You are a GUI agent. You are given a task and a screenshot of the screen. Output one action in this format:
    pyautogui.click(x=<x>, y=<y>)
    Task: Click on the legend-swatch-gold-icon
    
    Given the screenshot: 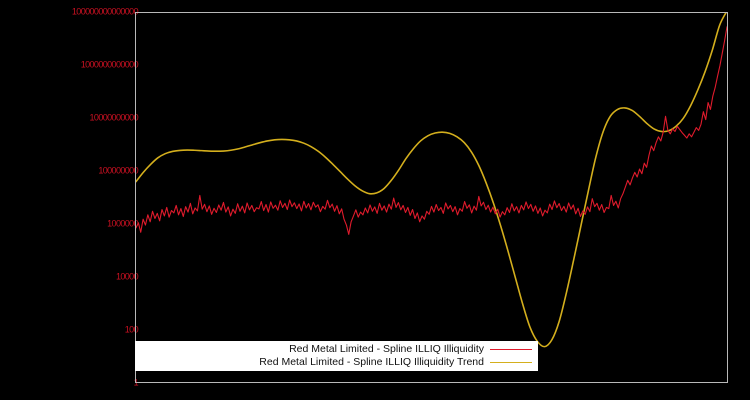 What is the action you would take?
    pyautogui.click(x=511, y=362)
    